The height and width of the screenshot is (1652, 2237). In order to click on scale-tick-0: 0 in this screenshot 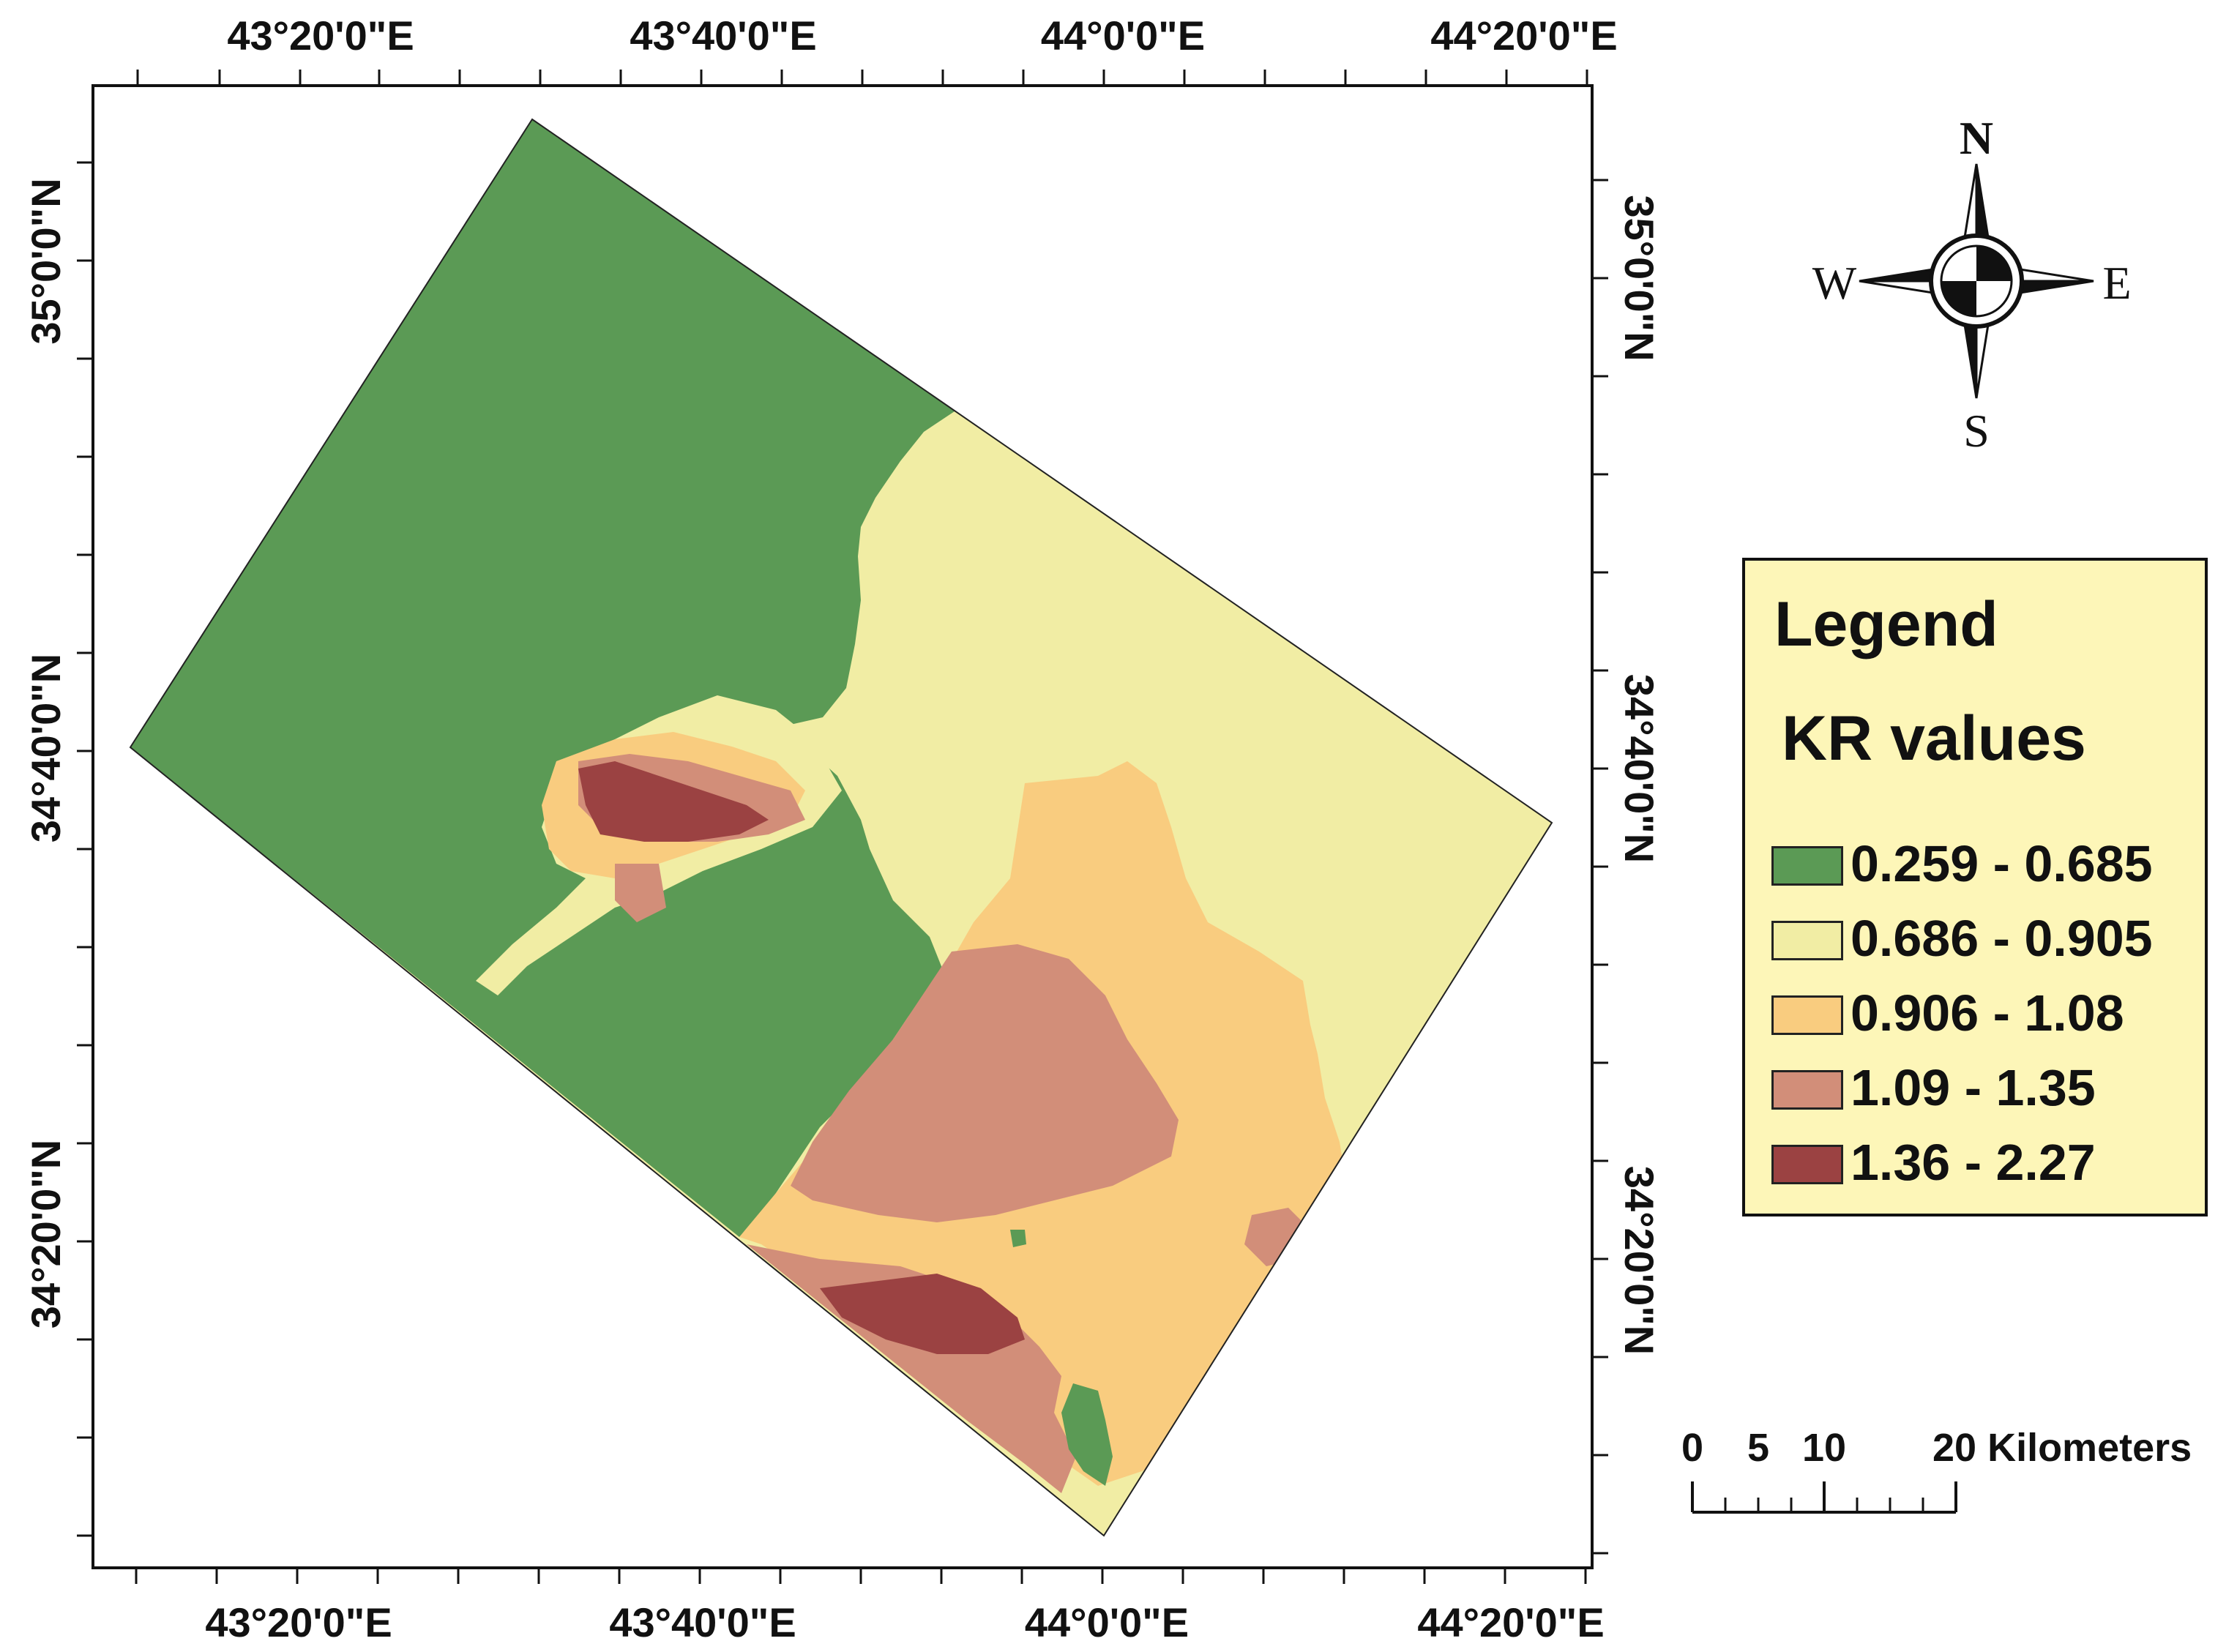, I will do `click(1692, 1448)`.